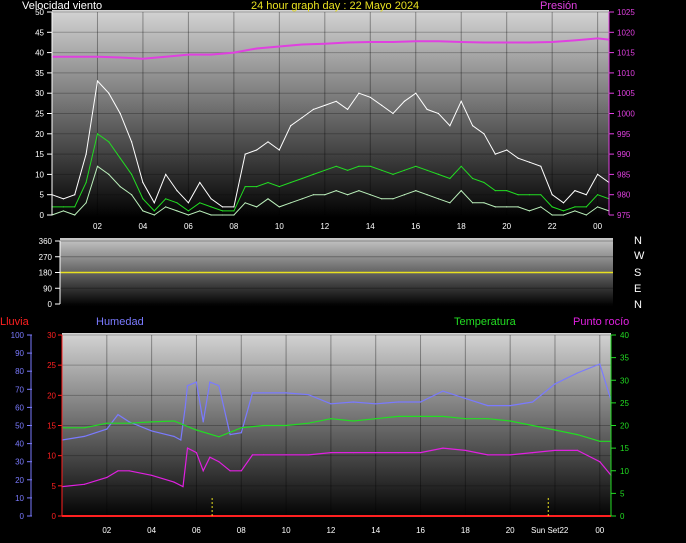 This screenshot has width=686, height=543. I want to click on wind-y-tick-label: 50, so click(39, 12).